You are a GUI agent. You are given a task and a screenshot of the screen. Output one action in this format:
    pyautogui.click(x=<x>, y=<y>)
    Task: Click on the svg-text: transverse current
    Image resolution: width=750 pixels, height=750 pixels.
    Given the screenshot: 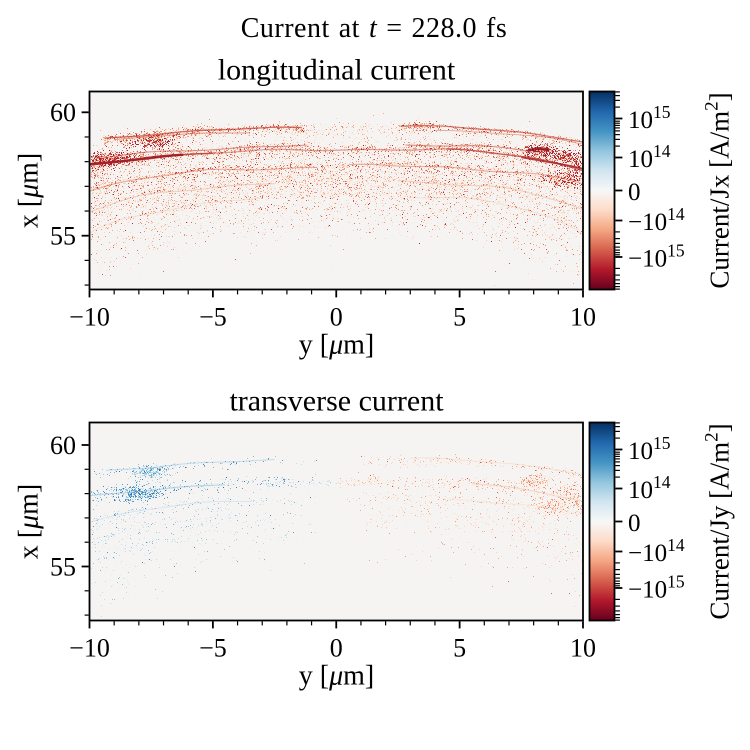 What is the action you would take?
    pyautogui.click(x=336, y=401)
    